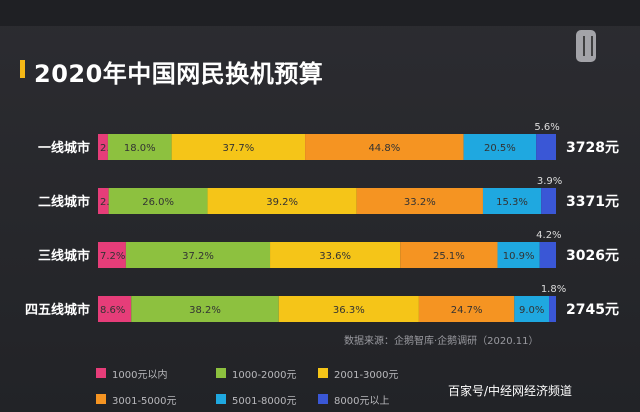 This screenshot has height=412, width=640. Describe the element at coordinates (592, 256) in the screenshot. I see `total-label: 3026元` at that location.